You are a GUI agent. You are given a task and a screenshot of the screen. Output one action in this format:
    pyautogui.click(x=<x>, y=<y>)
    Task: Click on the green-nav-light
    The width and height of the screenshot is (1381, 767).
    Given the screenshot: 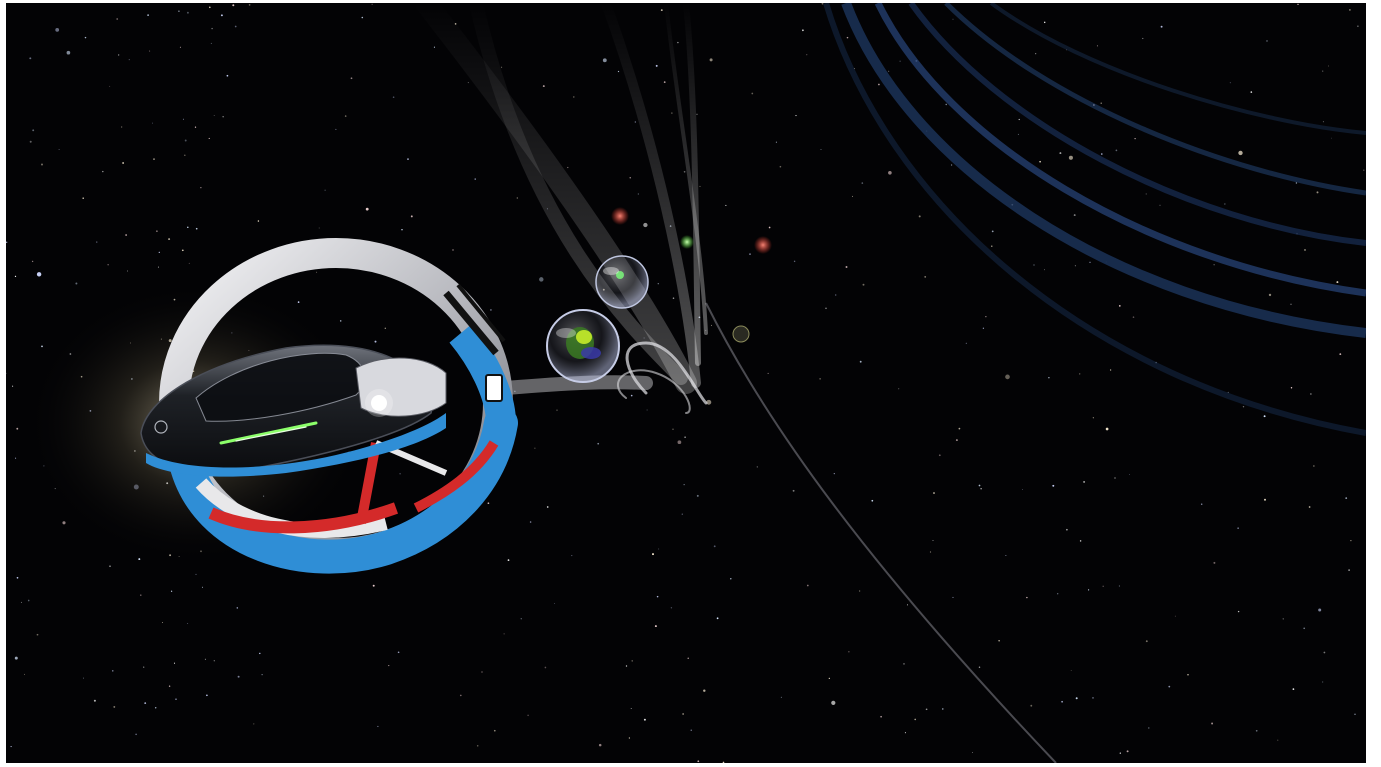 What is the action you would take?
    pyautogui.click(x=687, y=242)
    